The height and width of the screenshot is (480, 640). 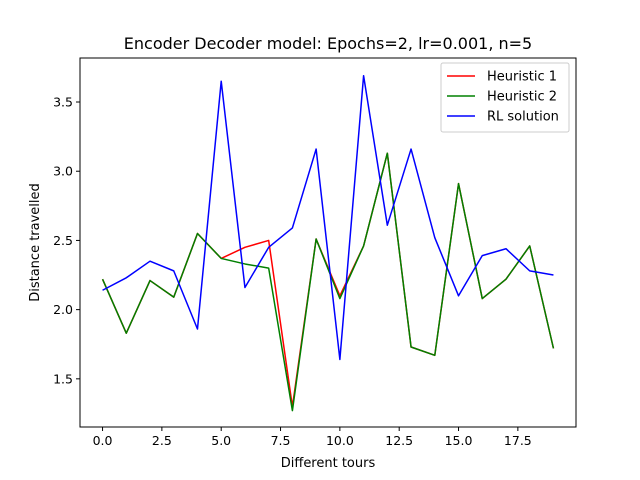 What do you see at coordinates (340, 440) in the screenshot?
I see `x-tick-label: 10.0` at bounding box center [340, 440].